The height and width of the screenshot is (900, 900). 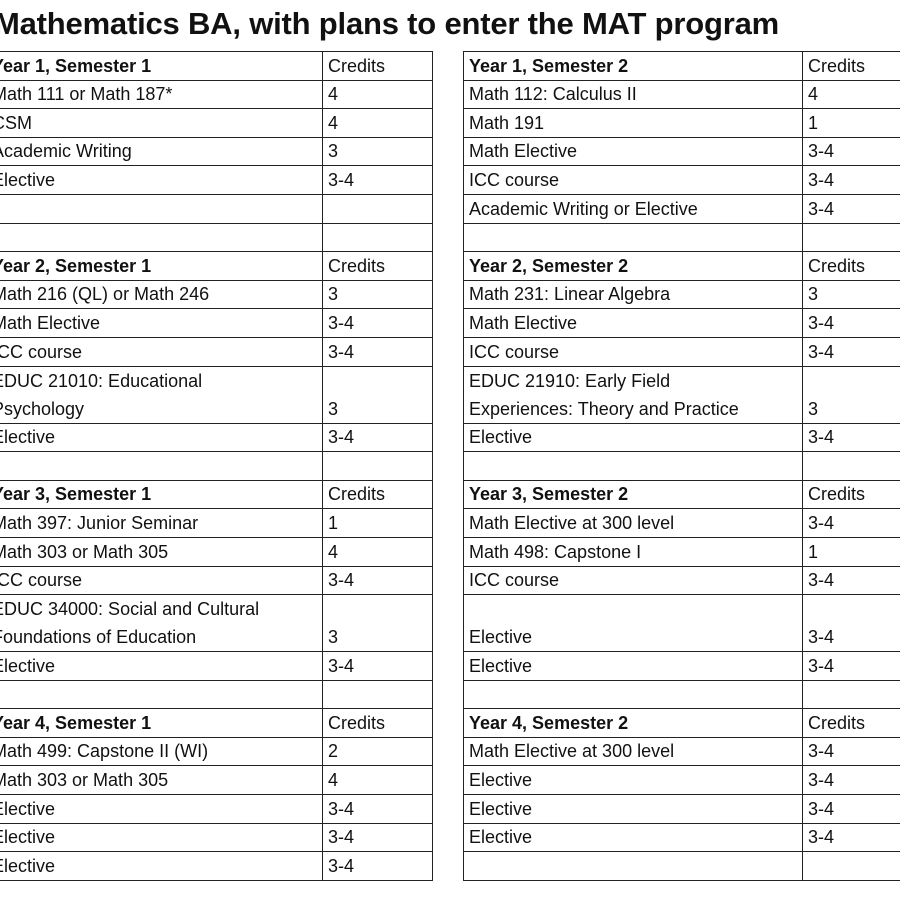 I want to click on course-line: Academic Writing or Elective, so click(x=583, y=208).